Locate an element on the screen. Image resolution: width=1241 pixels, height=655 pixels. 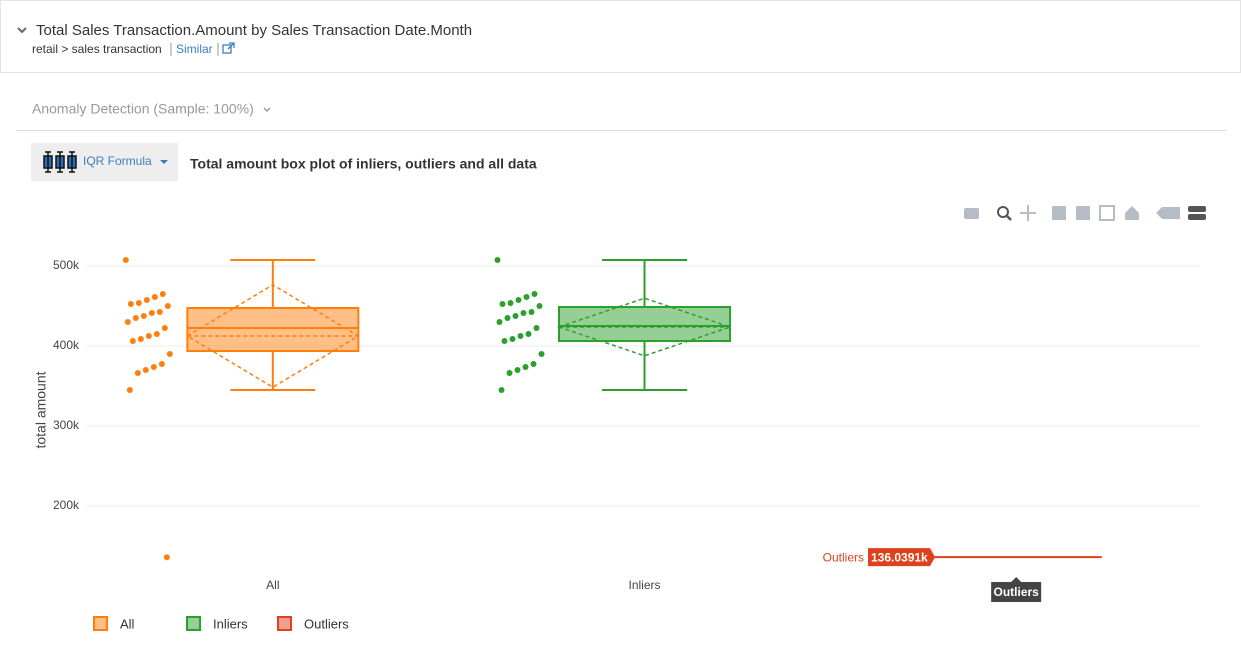
legend-label: Inliers is located at coordinates (230, 623).